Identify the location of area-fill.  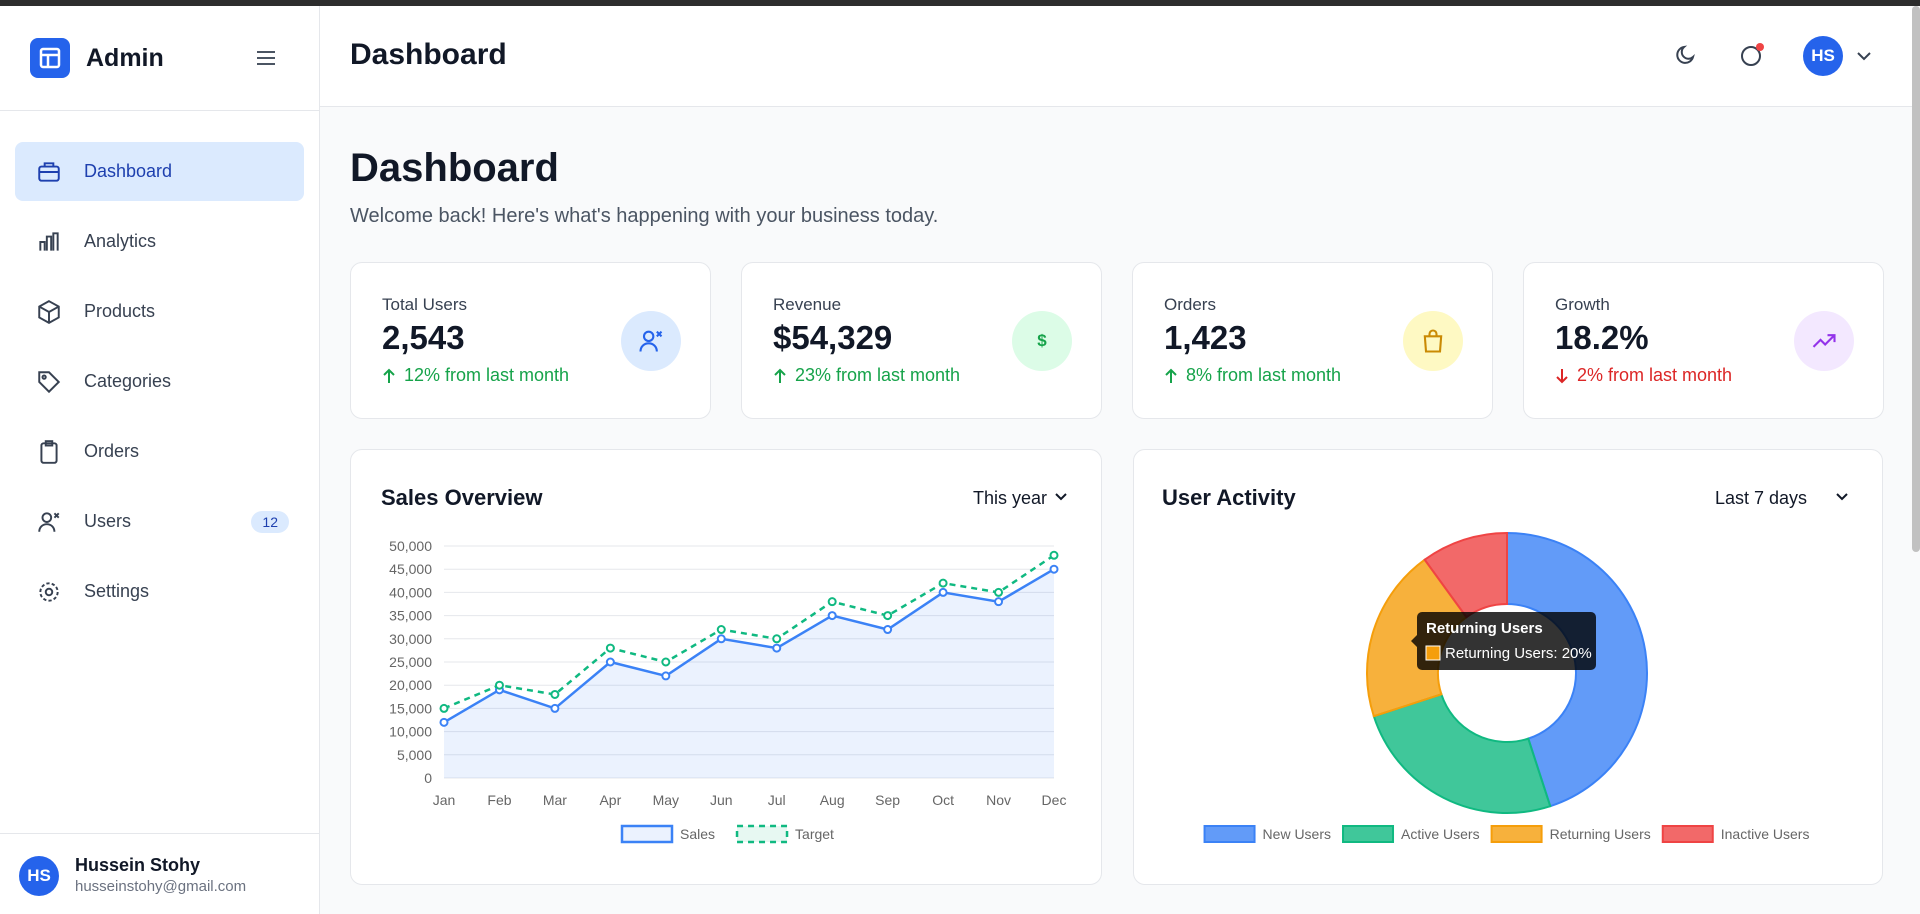
(749, 673).